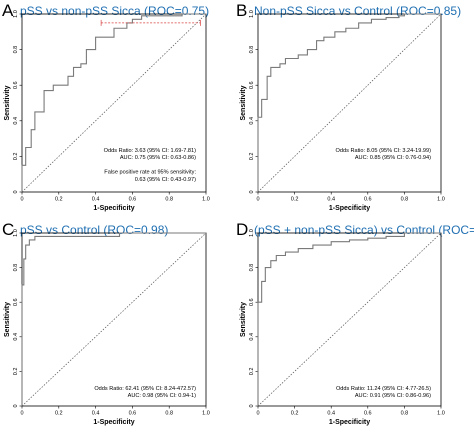 This screenshot has width=474, height=439. What do you see at coordinates (158, 158) in the screenshot?
I see `statistics-annotation: AUC: 0.75 (95% CI: 0.63-0.86)` at bounding box center [158, 158].